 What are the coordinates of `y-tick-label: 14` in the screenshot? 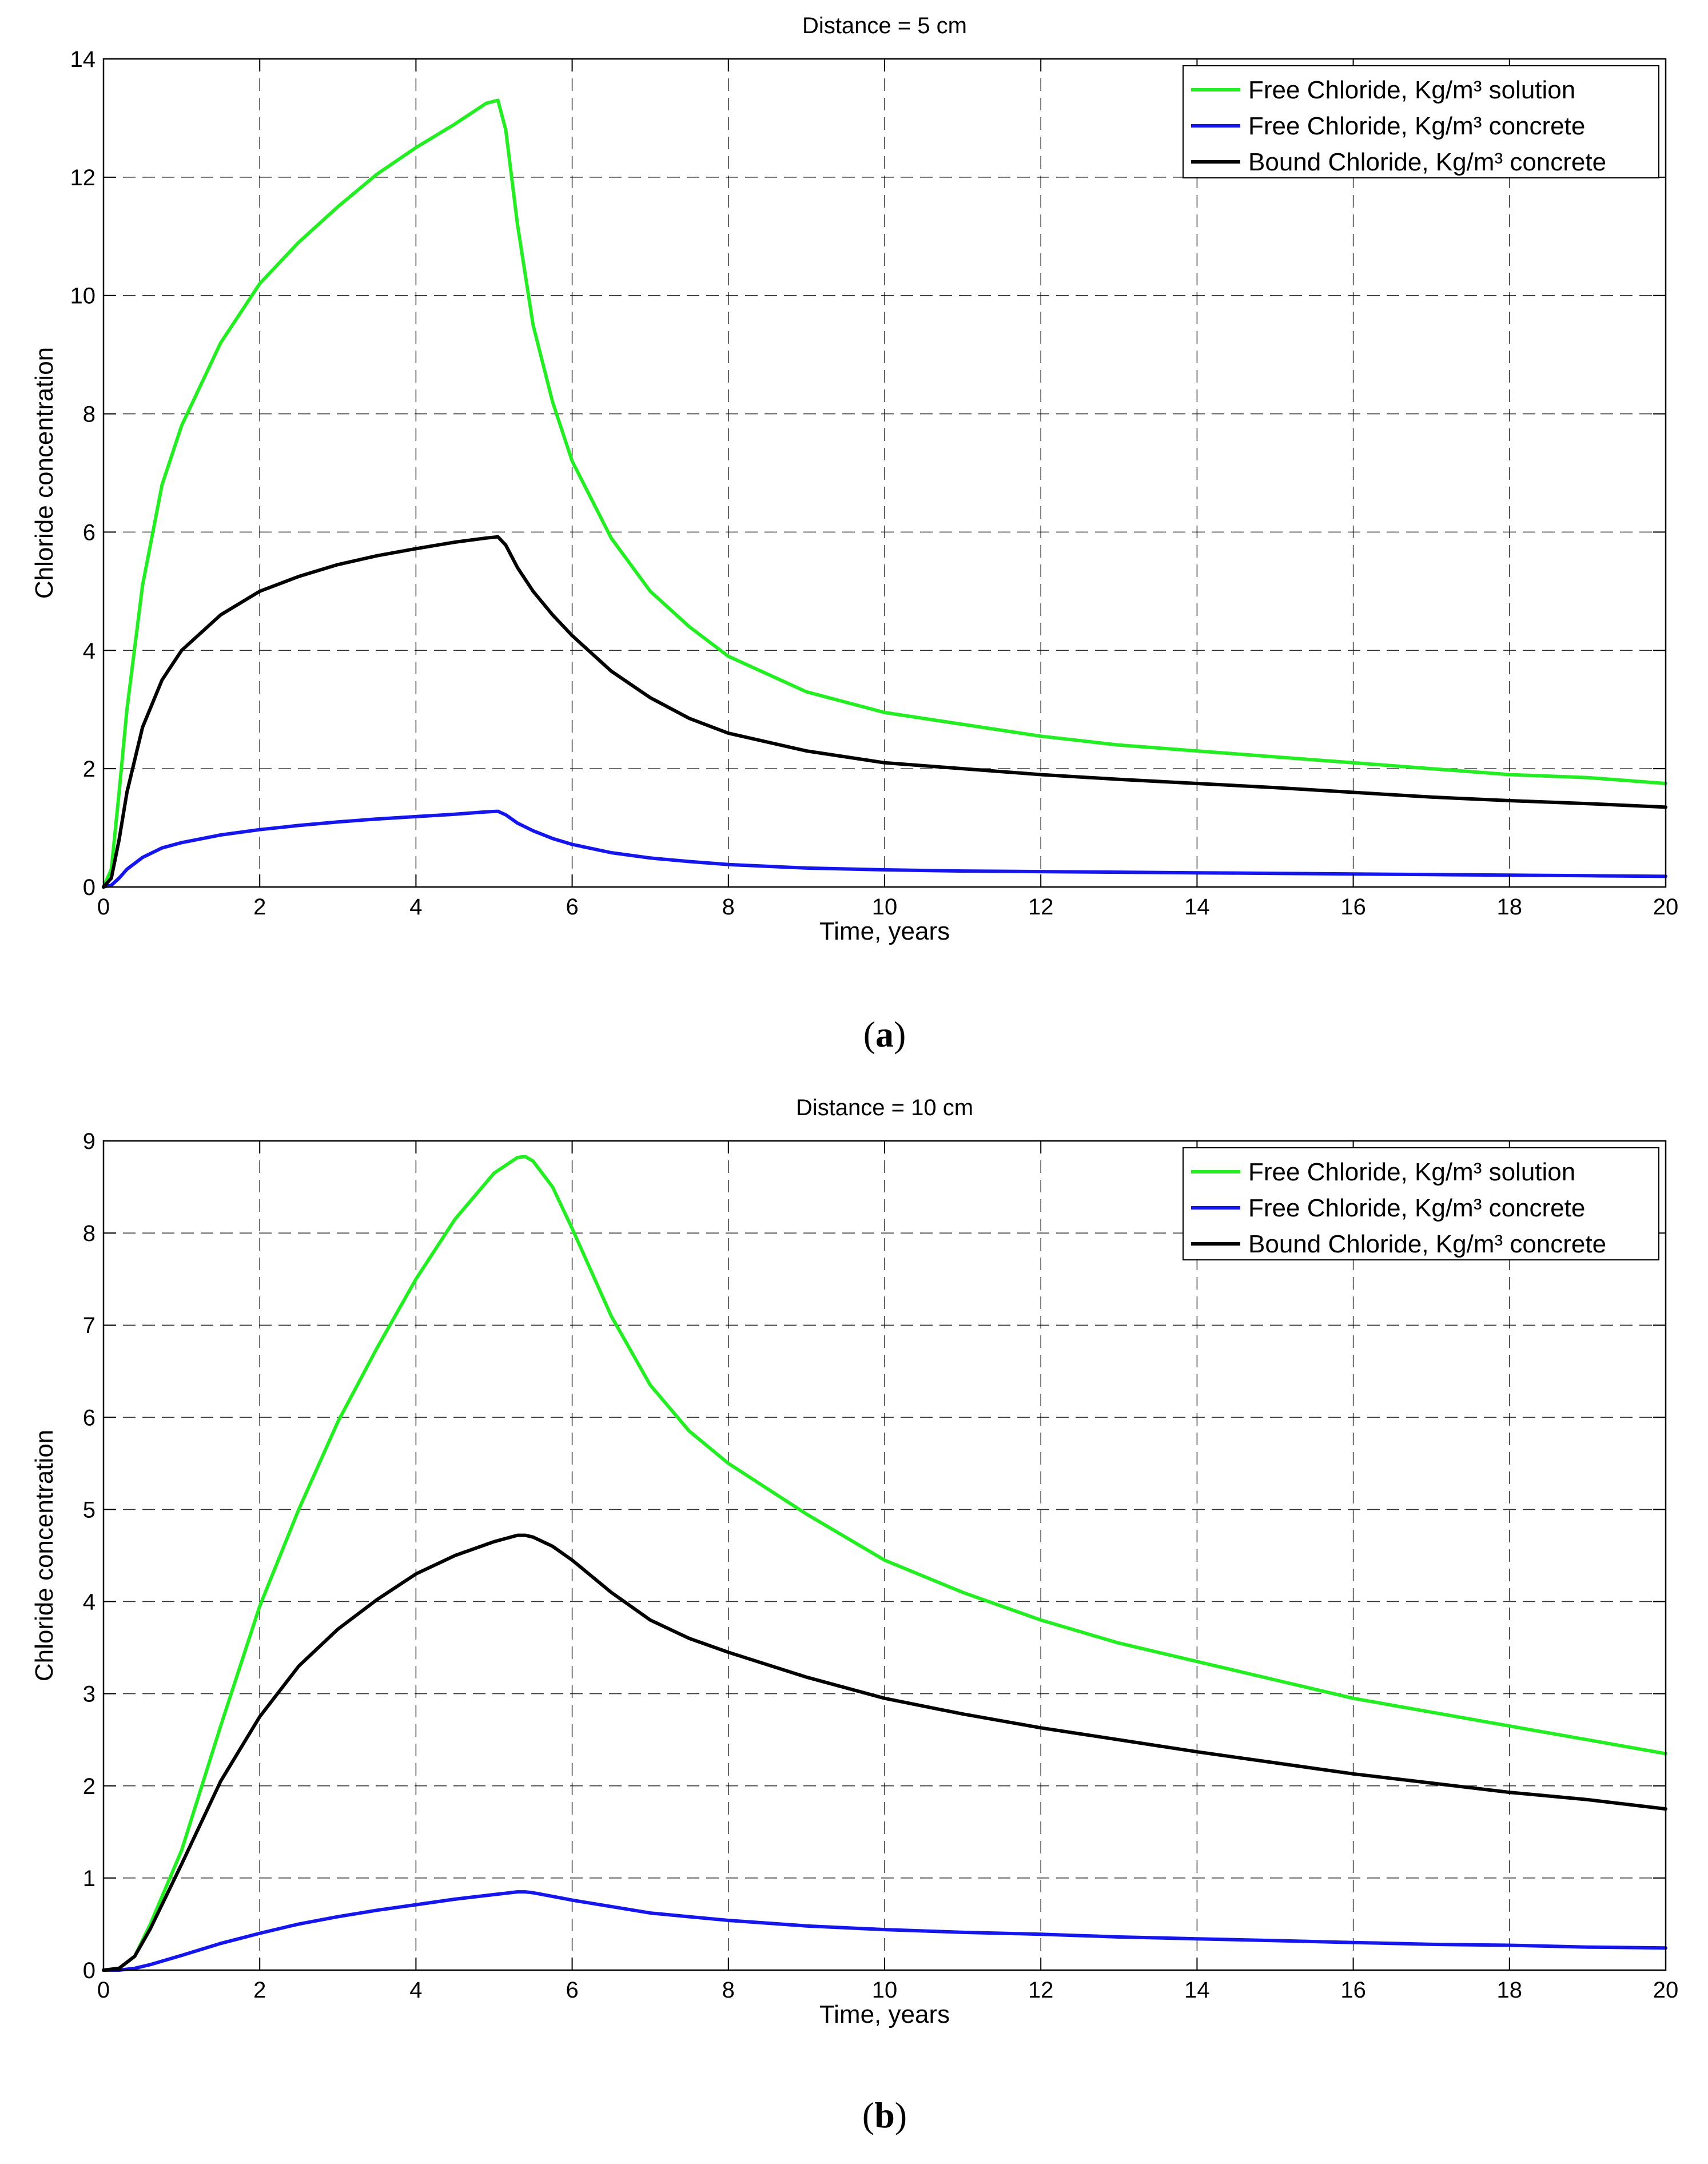 It's located at (83, 59).